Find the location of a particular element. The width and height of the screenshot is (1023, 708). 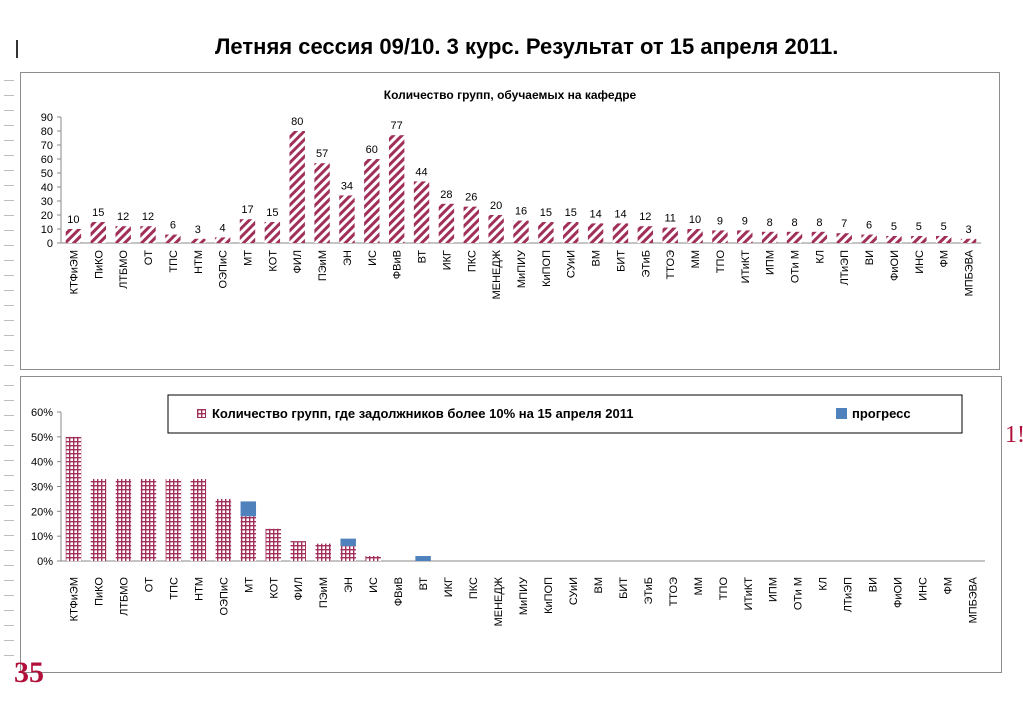

x-tick-label: ТПО is located at coordinates (721, 262).